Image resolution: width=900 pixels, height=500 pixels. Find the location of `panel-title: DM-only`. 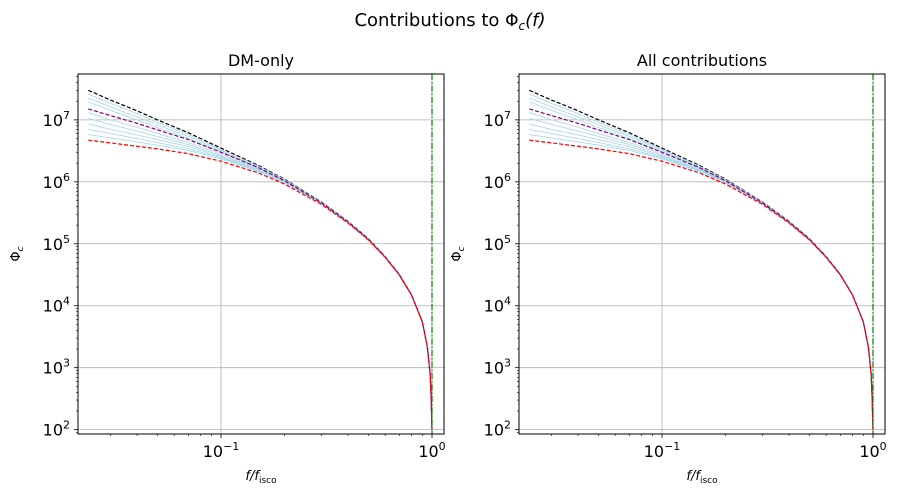

panel-title: DM-only is located at coordinates (261, 60).